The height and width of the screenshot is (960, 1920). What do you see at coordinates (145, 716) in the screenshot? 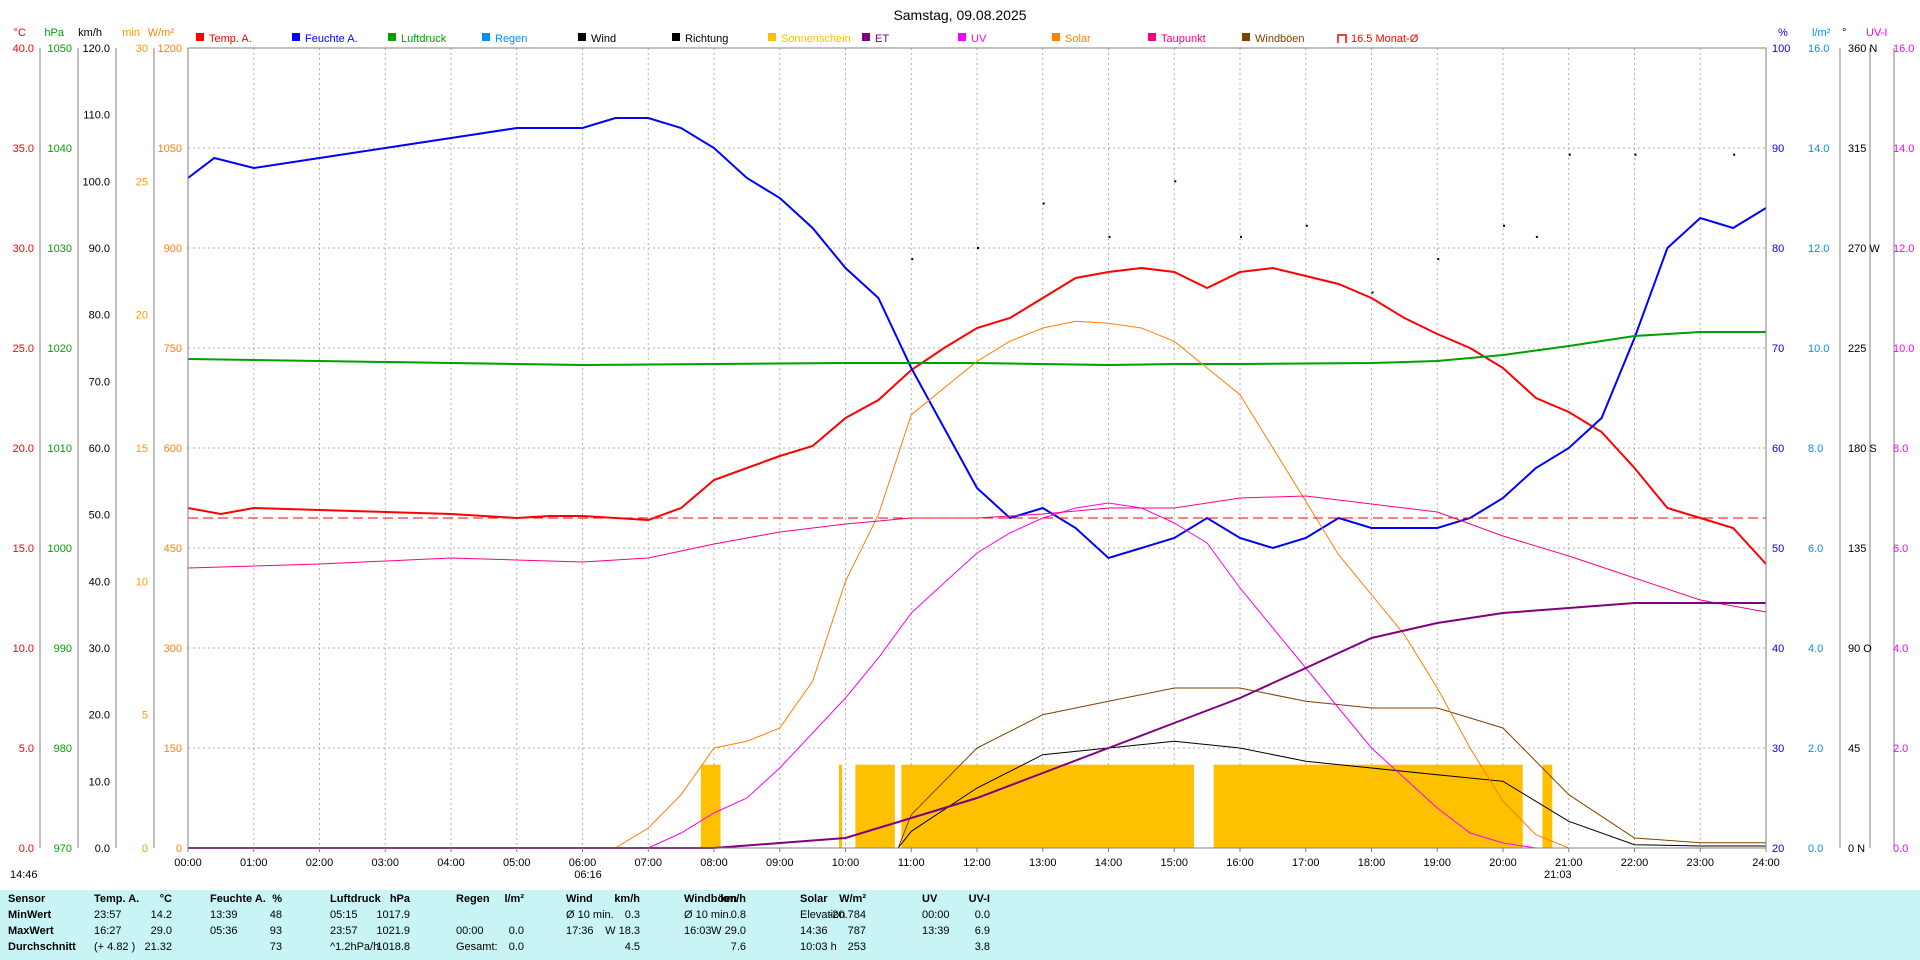
I see `axis-tick-label: 5` at bounding box center [145, 716].